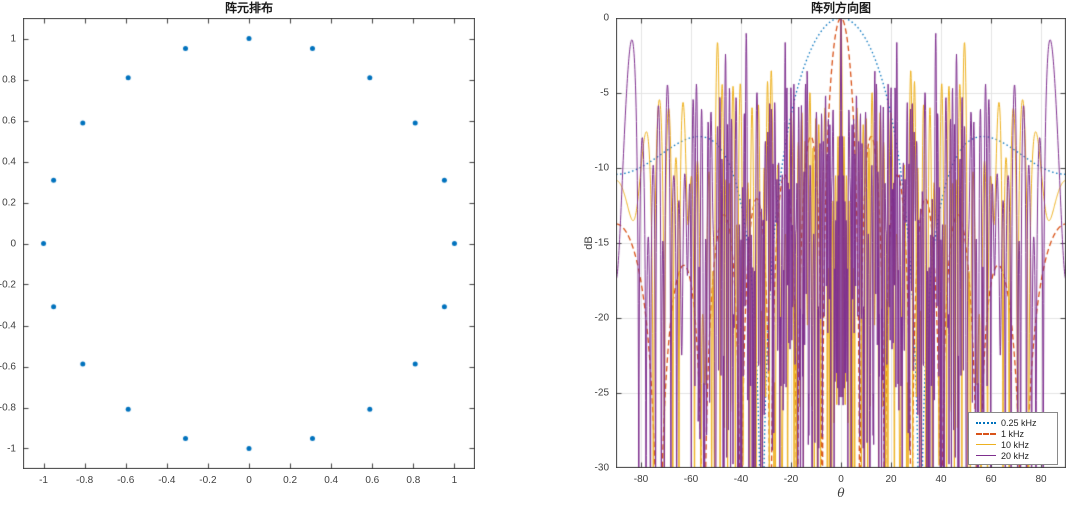 This screenshot has width=1080, height=507. I want to click on x-tick-label: -80, so click(641, 479).